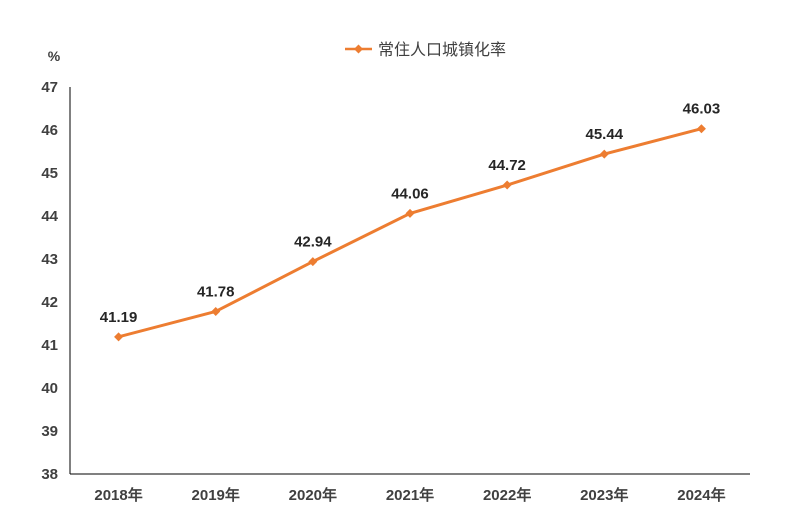 The height and width of the screenshot is (524, 797). What do you see at coordinates (49, 345) in the screenshot?
I see `y-tick-label: 41` at bounding box center [49, 345].